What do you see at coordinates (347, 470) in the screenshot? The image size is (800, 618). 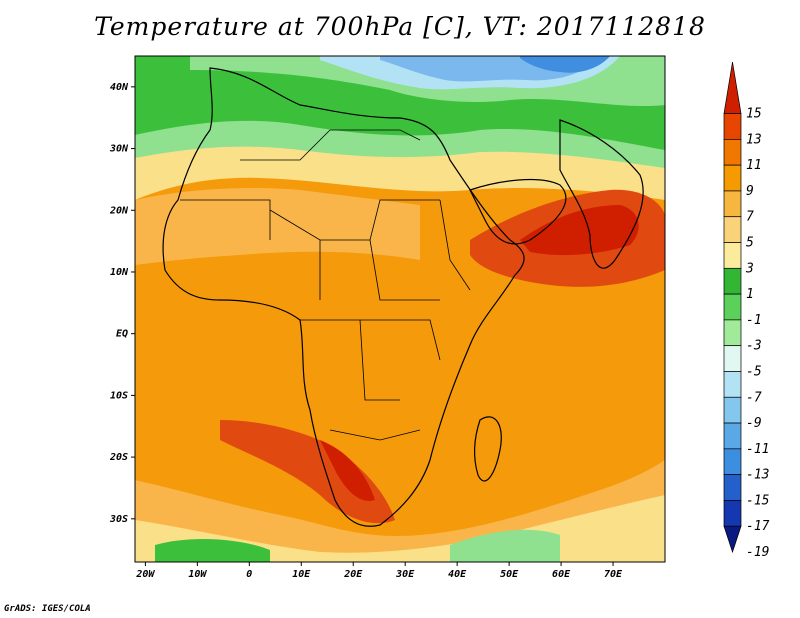 I see `field-hottest-southern` at bounding box center [347, 470].